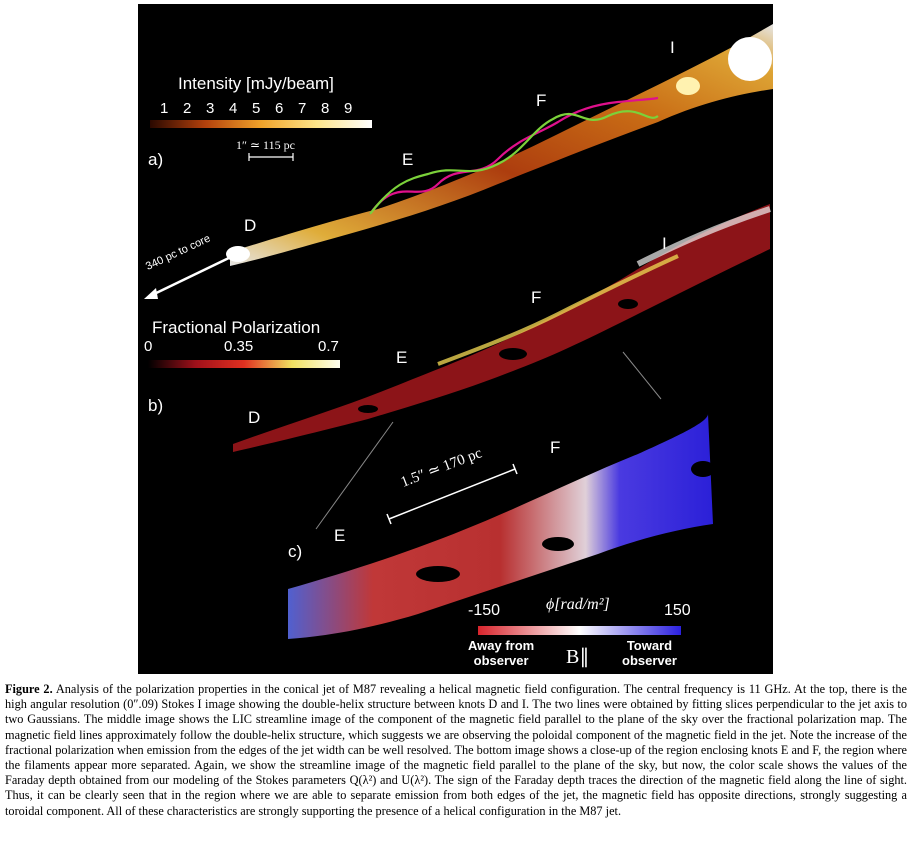 This screenshot has width=911, height=845. I want to click on panel-b-knot-f: F, so click(536, 297).